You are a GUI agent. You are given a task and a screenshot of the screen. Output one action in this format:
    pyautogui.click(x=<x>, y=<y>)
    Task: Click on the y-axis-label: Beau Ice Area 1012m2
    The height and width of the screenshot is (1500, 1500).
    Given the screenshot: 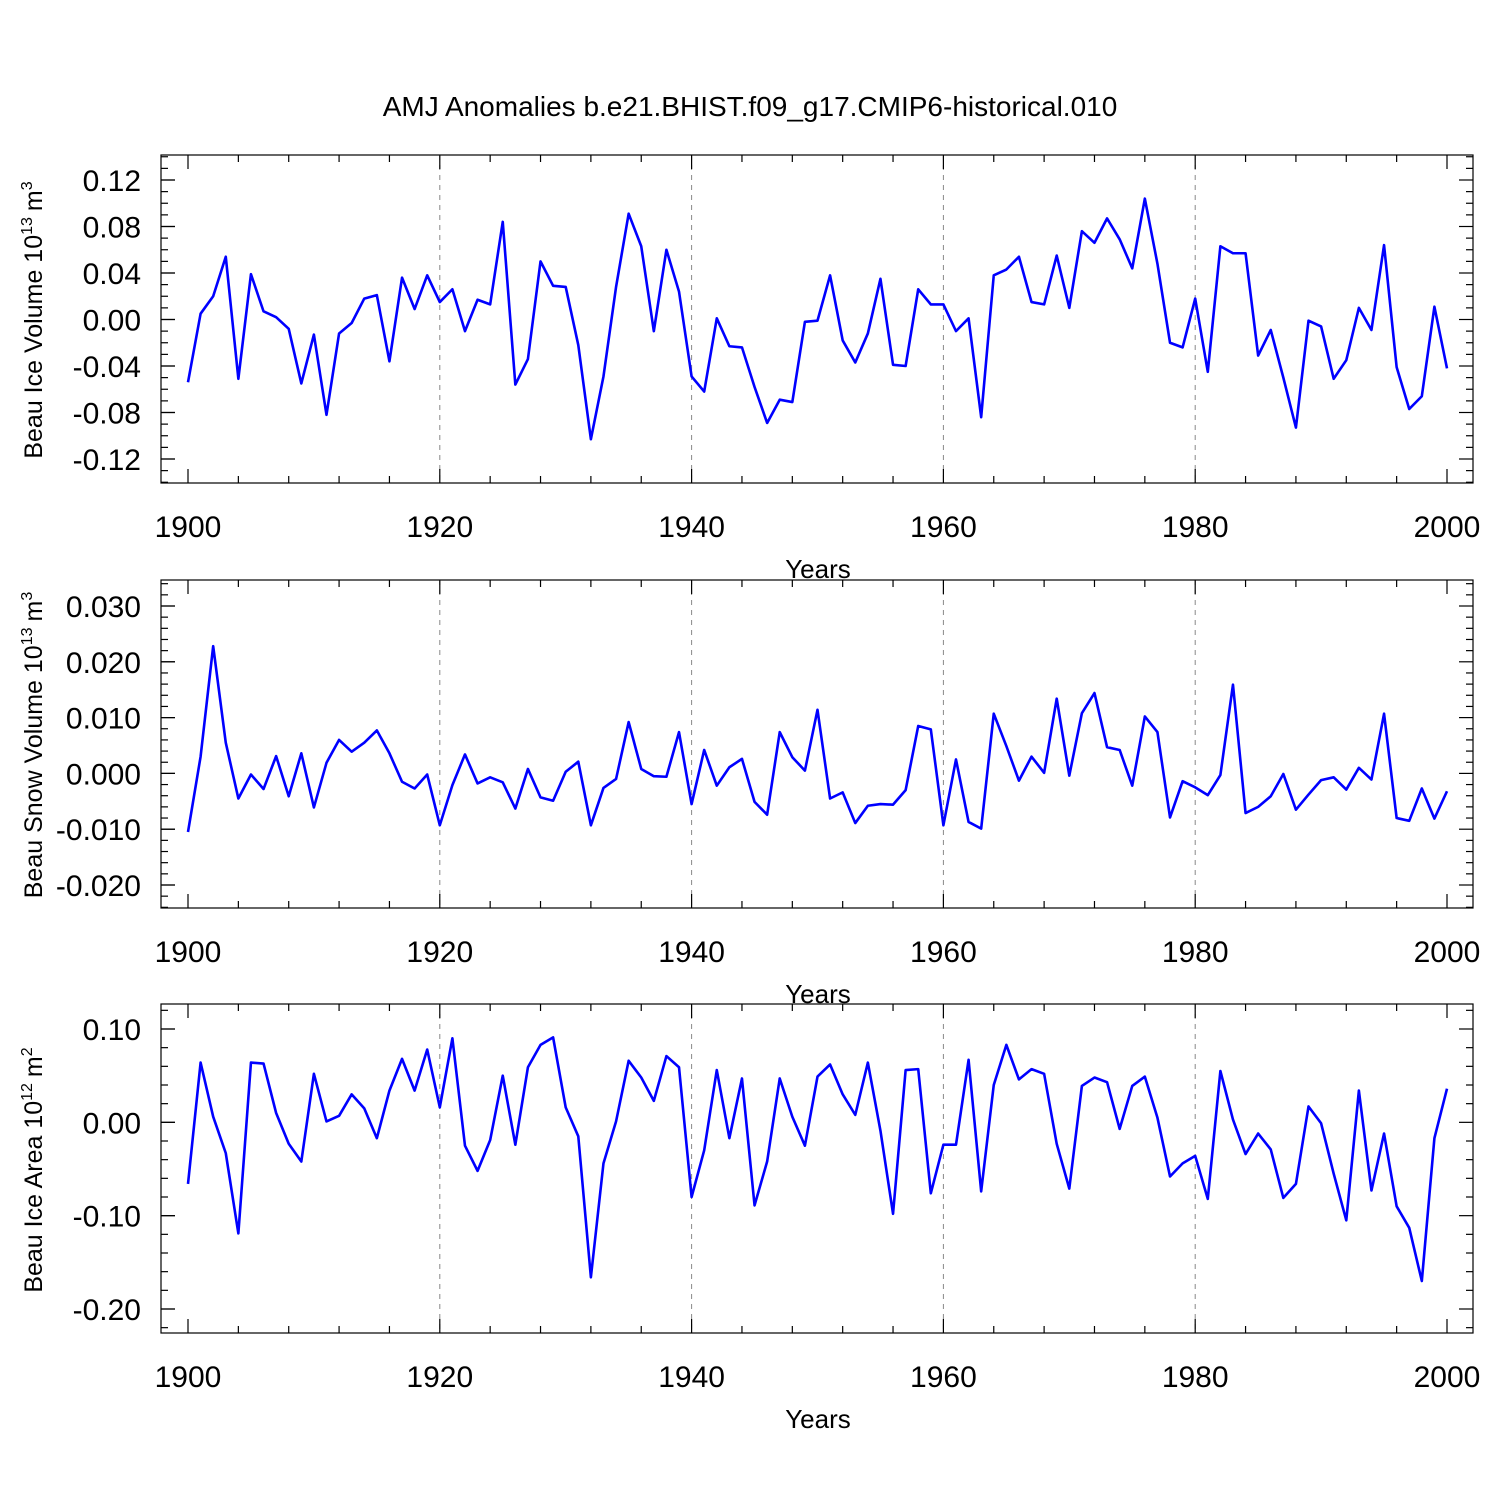 What is the action you would take?
    pyautogui.click(x=33, y=1169)
    